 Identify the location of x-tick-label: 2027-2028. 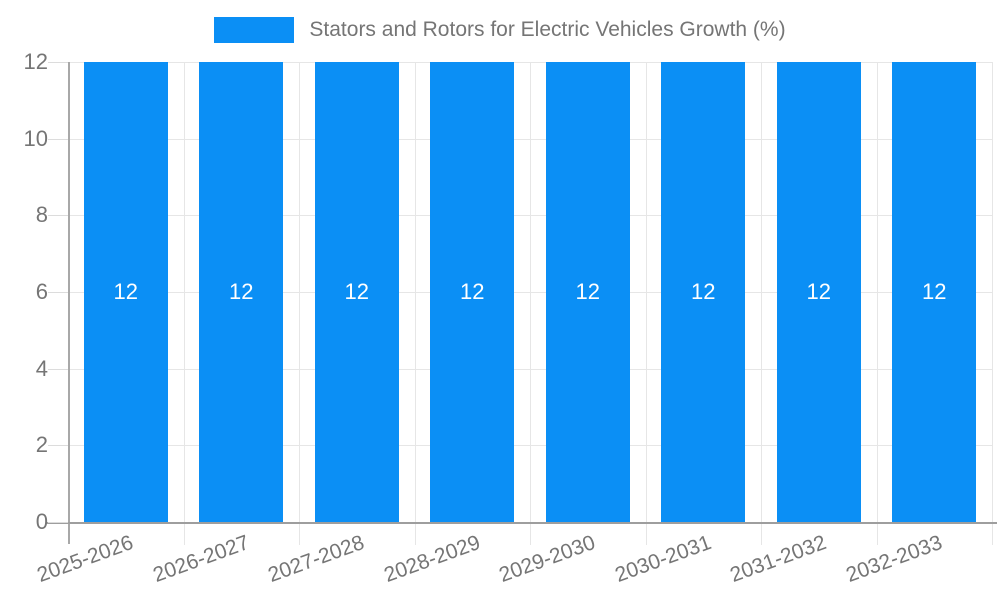
(316, 559).